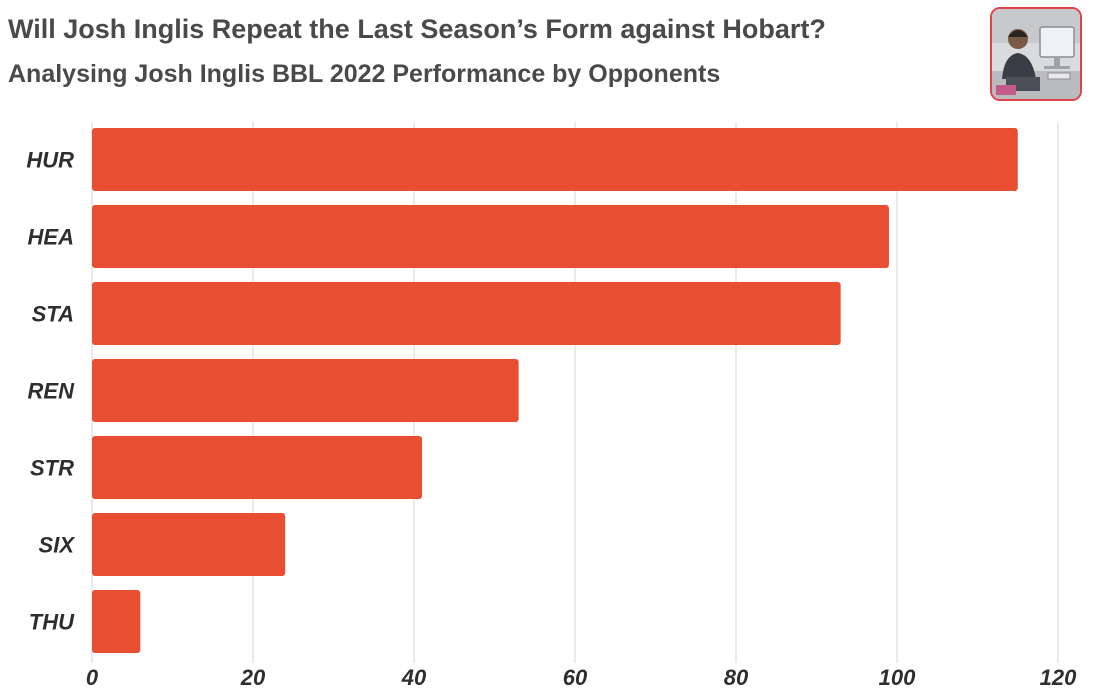 This screenshot has height=700, width=1100. I want to click on x-tick-label: 80, so click(736, 677).